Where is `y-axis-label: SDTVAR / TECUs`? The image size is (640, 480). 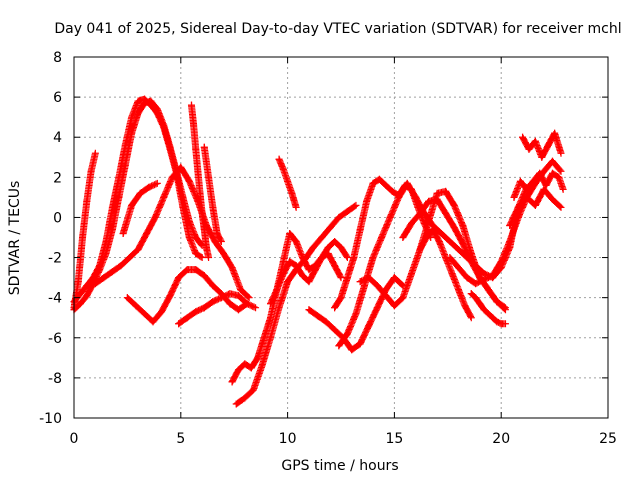
y-axis-label: SDTVAR / TECUs is located at coordinates (15, 238).